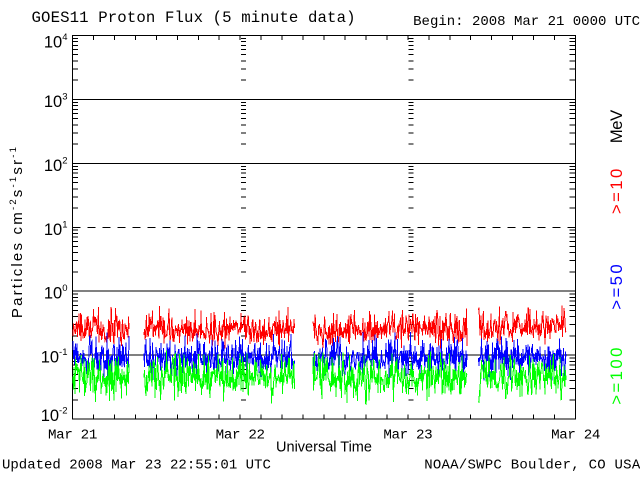  What do you see at coordinates (56, 165) in the screenshot?
I see `svg-text: 10²` at bounding box center [56, 165].